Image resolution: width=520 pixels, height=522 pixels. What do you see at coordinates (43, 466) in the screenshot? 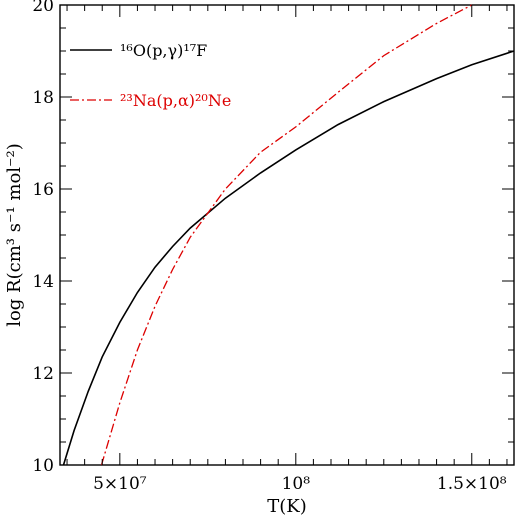
I see `y-tick-label: 10` at bounding box center [43, 466].